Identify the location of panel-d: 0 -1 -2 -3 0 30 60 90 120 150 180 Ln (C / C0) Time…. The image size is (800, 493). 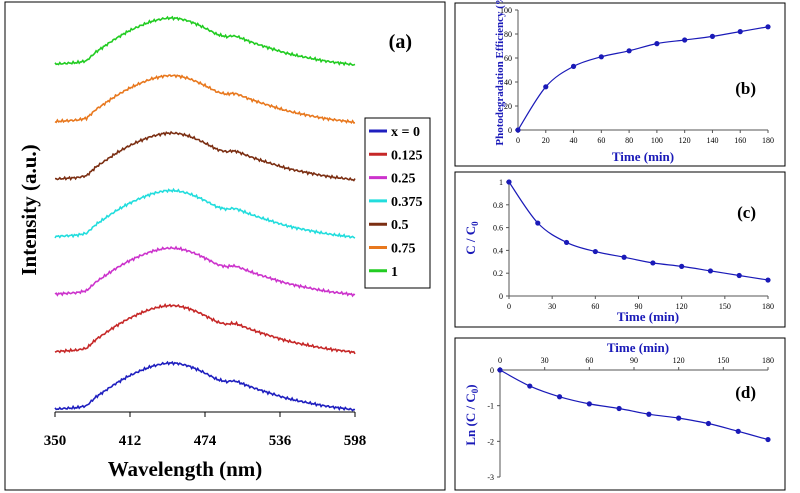
(620, 414).